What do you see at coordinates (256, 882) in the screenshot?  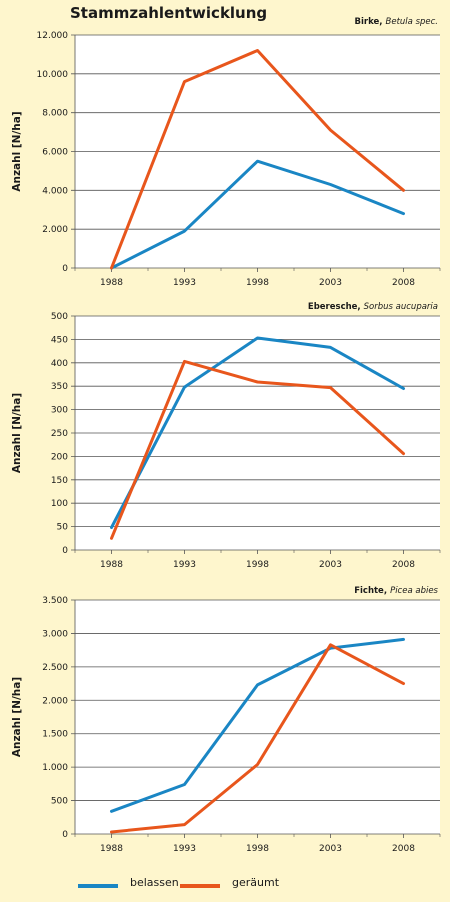 I see `legend-label-geraeumt: geräumt` at bounding box center [256, 882].